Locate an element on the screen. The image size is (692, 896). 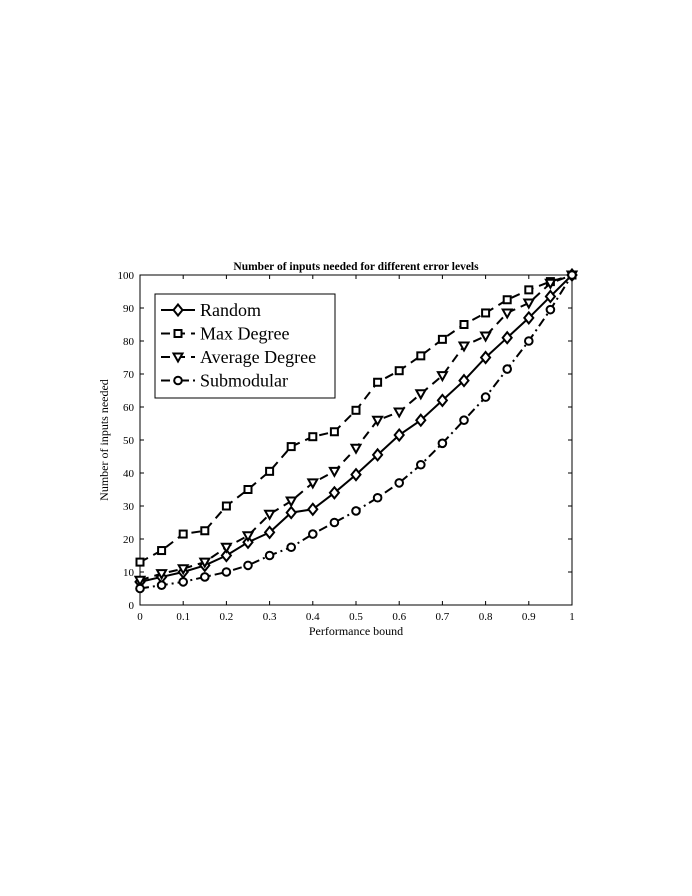
legend-marker-average-degree is located at coordinates (178, 358).